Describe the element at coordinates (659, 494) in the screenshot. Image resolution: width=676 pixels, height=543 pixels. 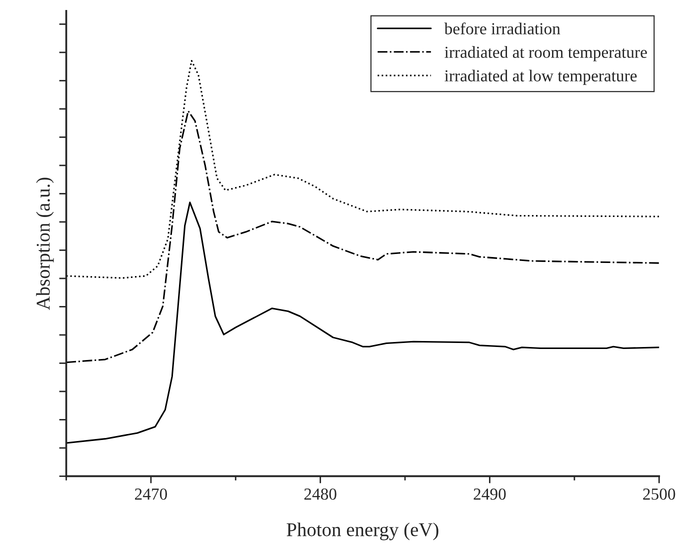
I see `x-tick-label: 2500` at that location.